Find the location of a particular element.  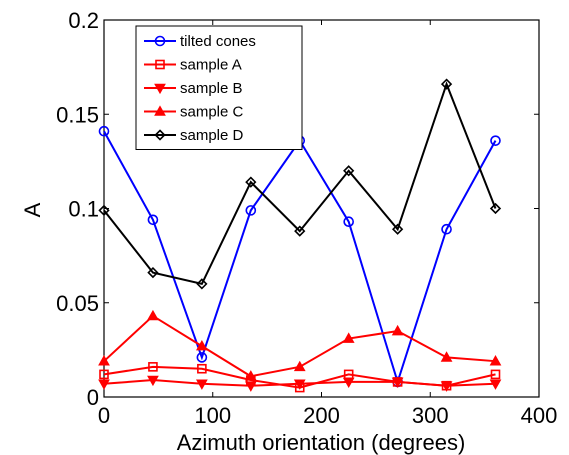

legend-label: sample B is located at coordinates (211, 88).